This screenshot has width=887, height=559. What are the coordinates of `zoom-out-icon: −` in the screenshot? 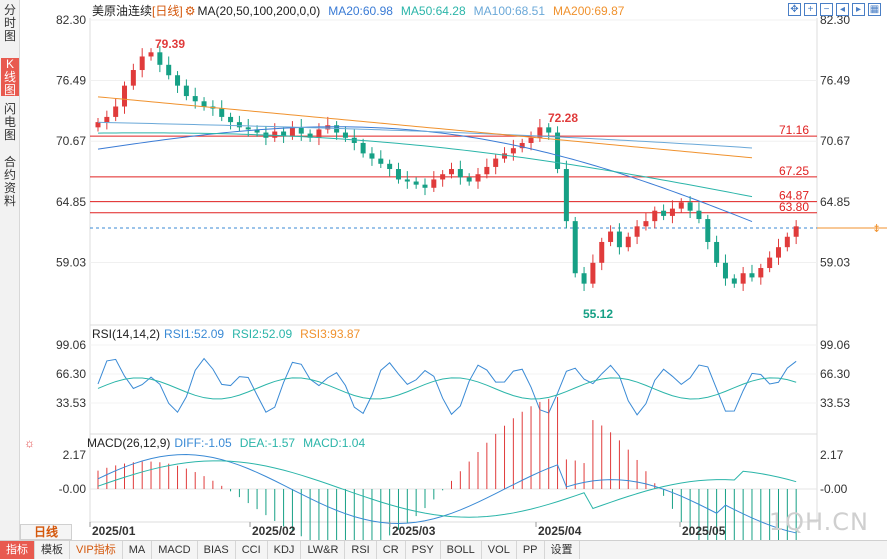 It's located at (826, 9).